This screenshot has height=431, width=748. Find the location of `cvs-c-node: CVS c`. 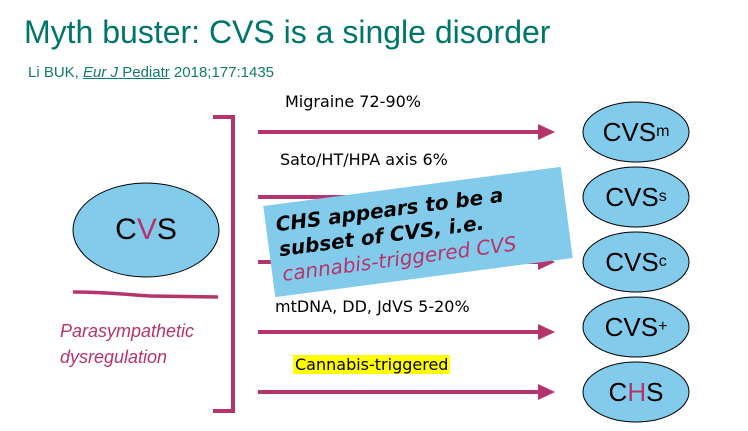

cvs-c-node: CVS c is located at coordinates (636, 262).